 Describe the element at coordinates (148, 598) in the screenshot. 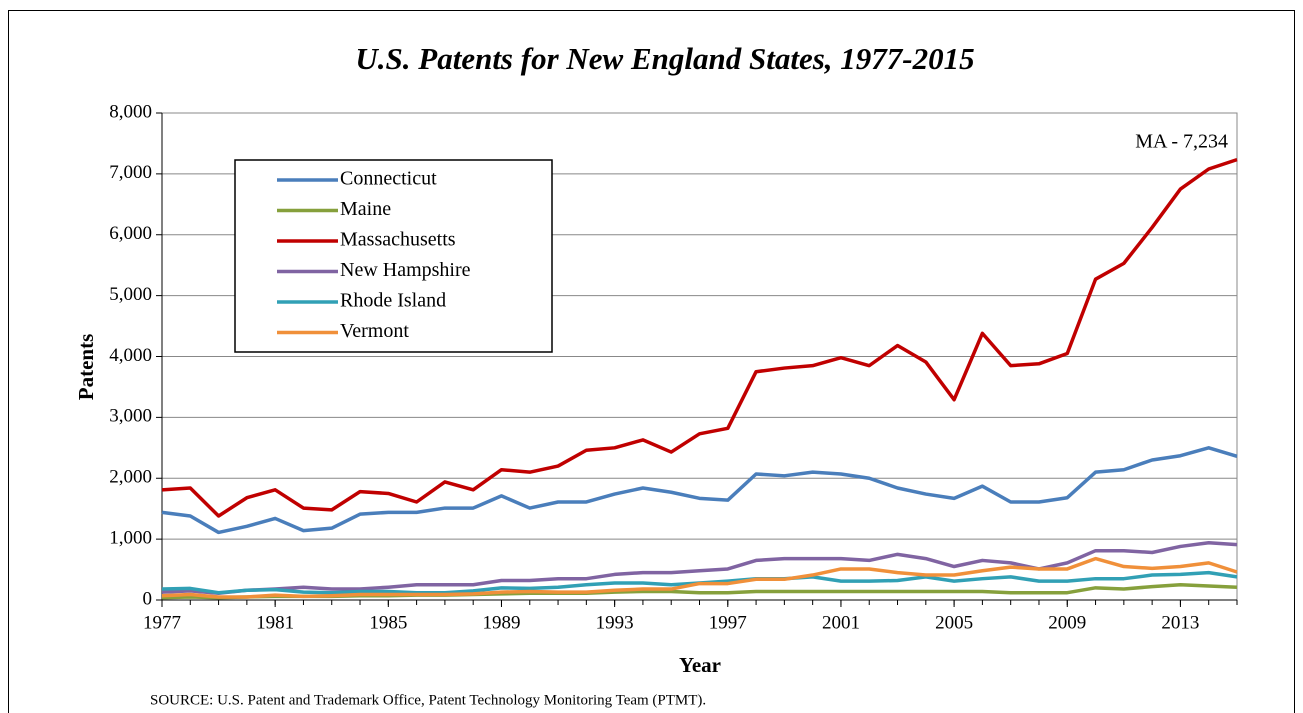

I see `y-tick-label: 0` at that location.